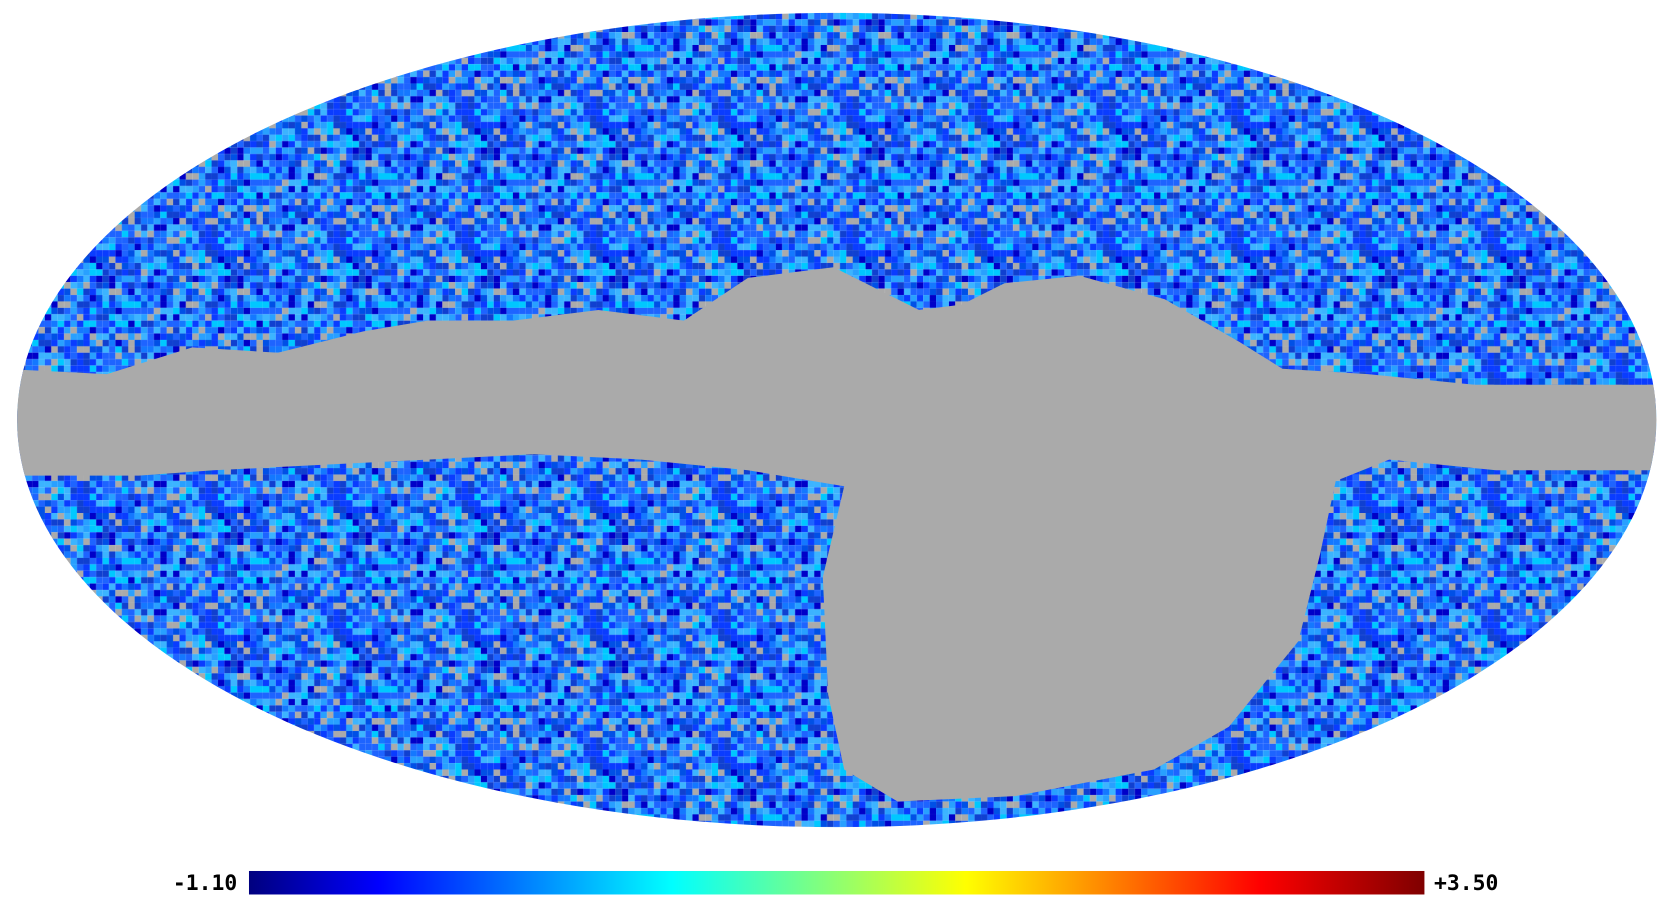 The height and width of the screenshot is (917, 1667). I want to click on colorbar-max-label: +3.50, so click(1466, 883).